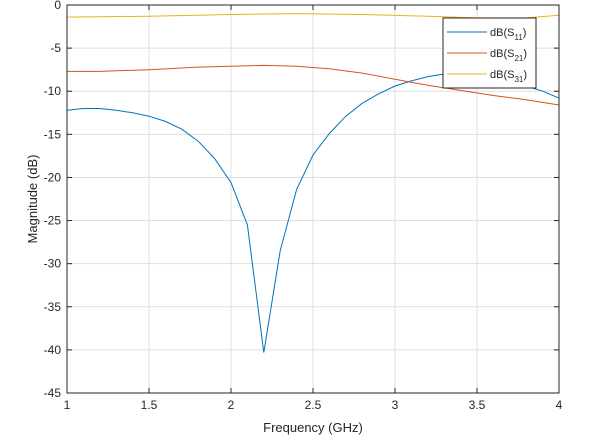 The width and height of the screenshot is (614, 441). I want to click on y-tick-label: -15, so click(53, 134).